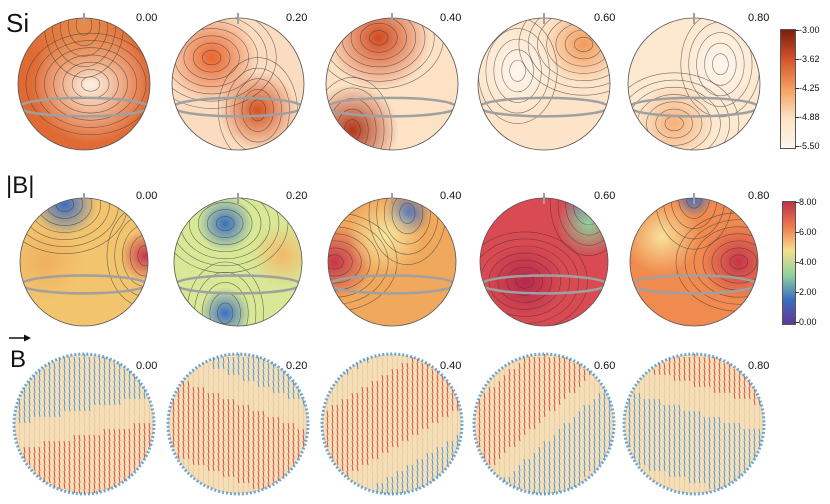 The width and height of the screenshot is (830, 504). What do you see at coordinates (808, 232) in the screenshot?
I see `colorbar-tick: 6.00` at bounding box center [808, 232].